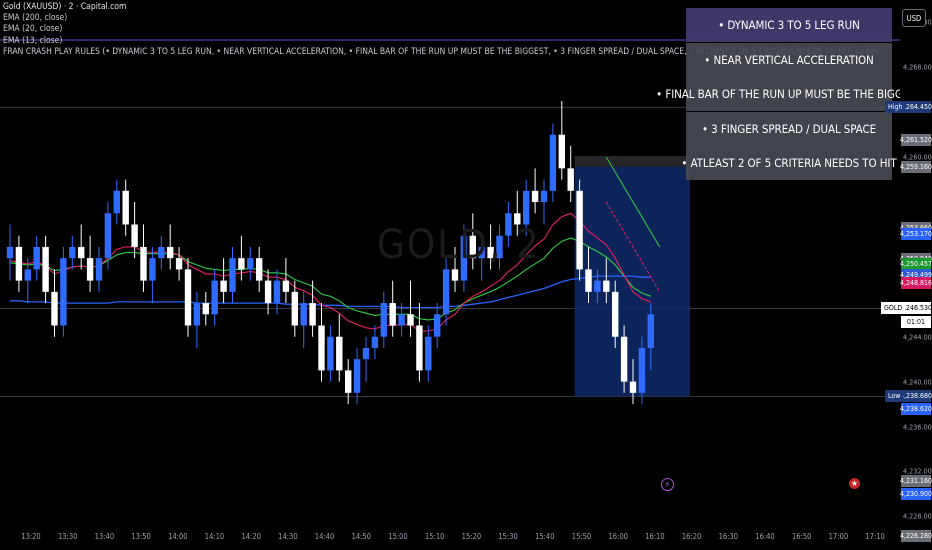 The width and height of the screenshot is (932, 550). What do you see at coordinates (545, 536) in the screenshot?
I see `time-axis-label: 15:40` at bounding box center [545, 536].